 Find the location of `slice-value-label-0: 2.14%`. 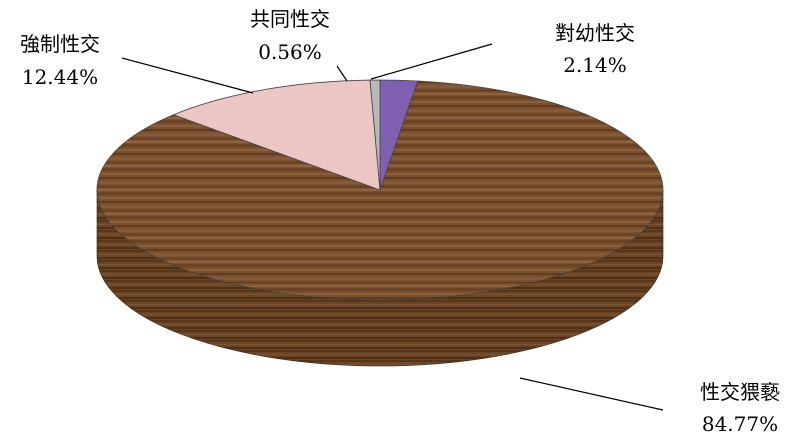

slice-value-label-0: 2.14% is located at coordinates (595, 65).